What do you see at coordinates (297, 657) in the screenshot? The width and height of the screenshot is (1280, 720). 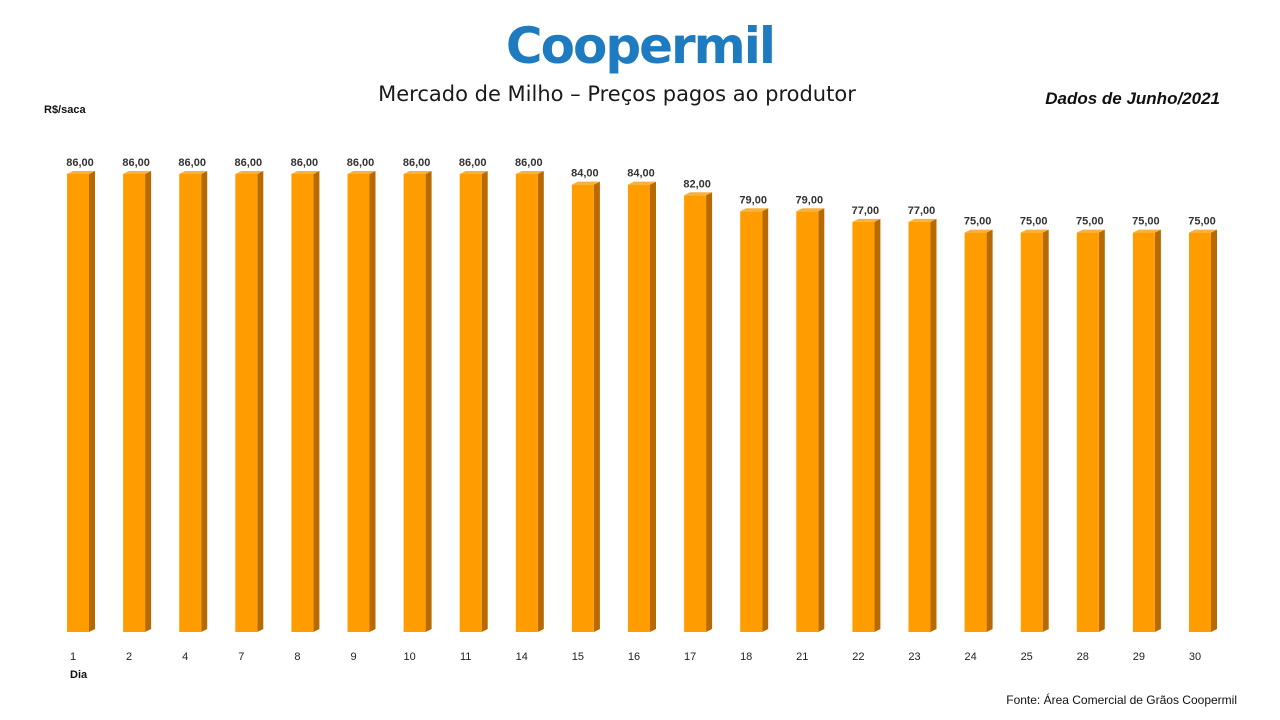 I see `x-tick-label: 8` at bounding box center [297, 657].